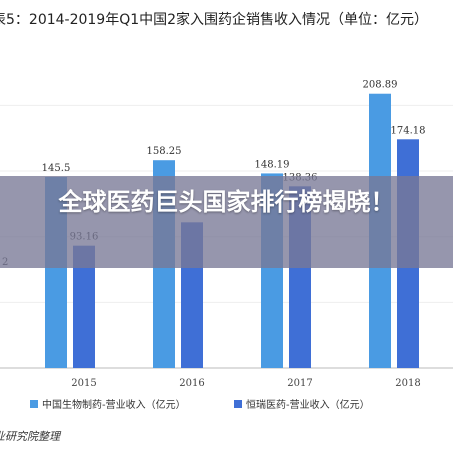  What do you see at coordinates (84, 306) in the screenshot?
I see `bar-series2-2015` at bounding box center [84, 306].